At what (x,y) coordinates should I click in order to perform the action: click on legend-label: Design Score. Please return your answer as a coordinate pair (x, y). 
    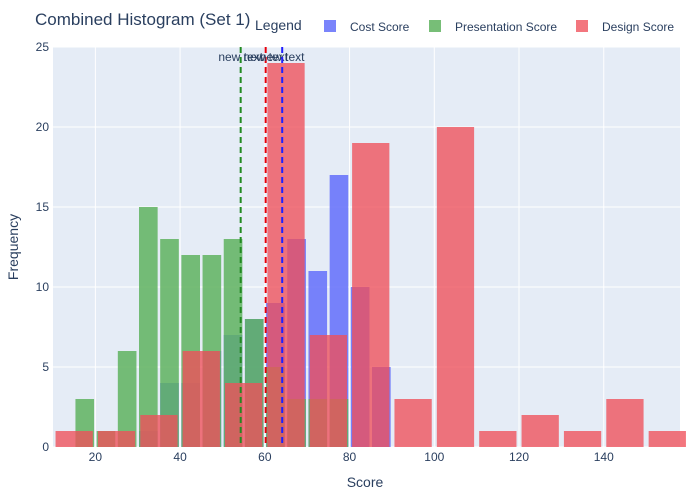
    Looking at the image, I should click on (638, 27).